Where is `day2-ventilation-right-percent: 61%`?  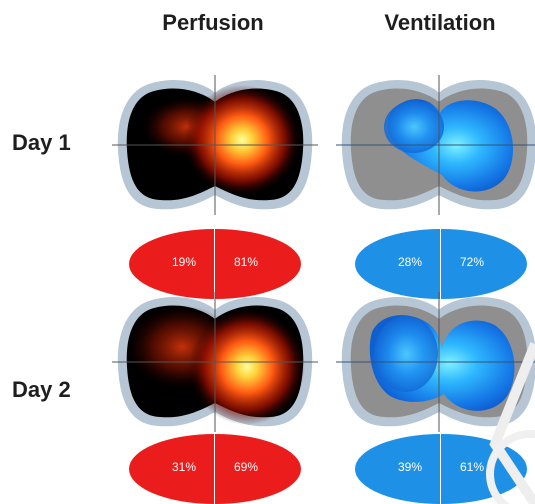 day2-ventilation-right-percent: 61% is located at coordinates (472, 467).